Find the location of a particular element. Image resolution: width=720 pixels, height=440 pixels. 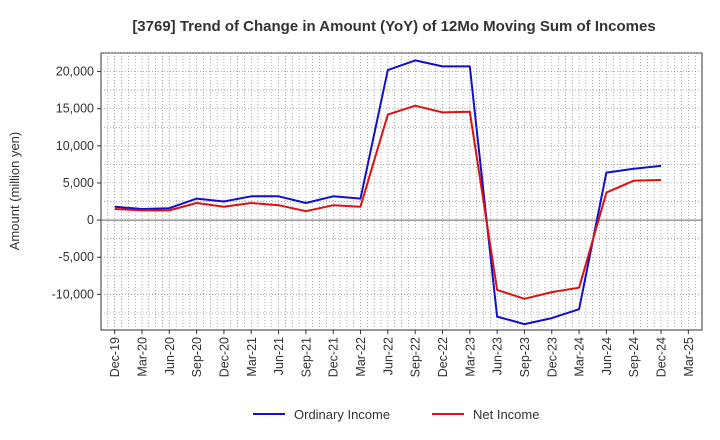

x-tick-label: Dec-21 is located at coordinates (334, 357).